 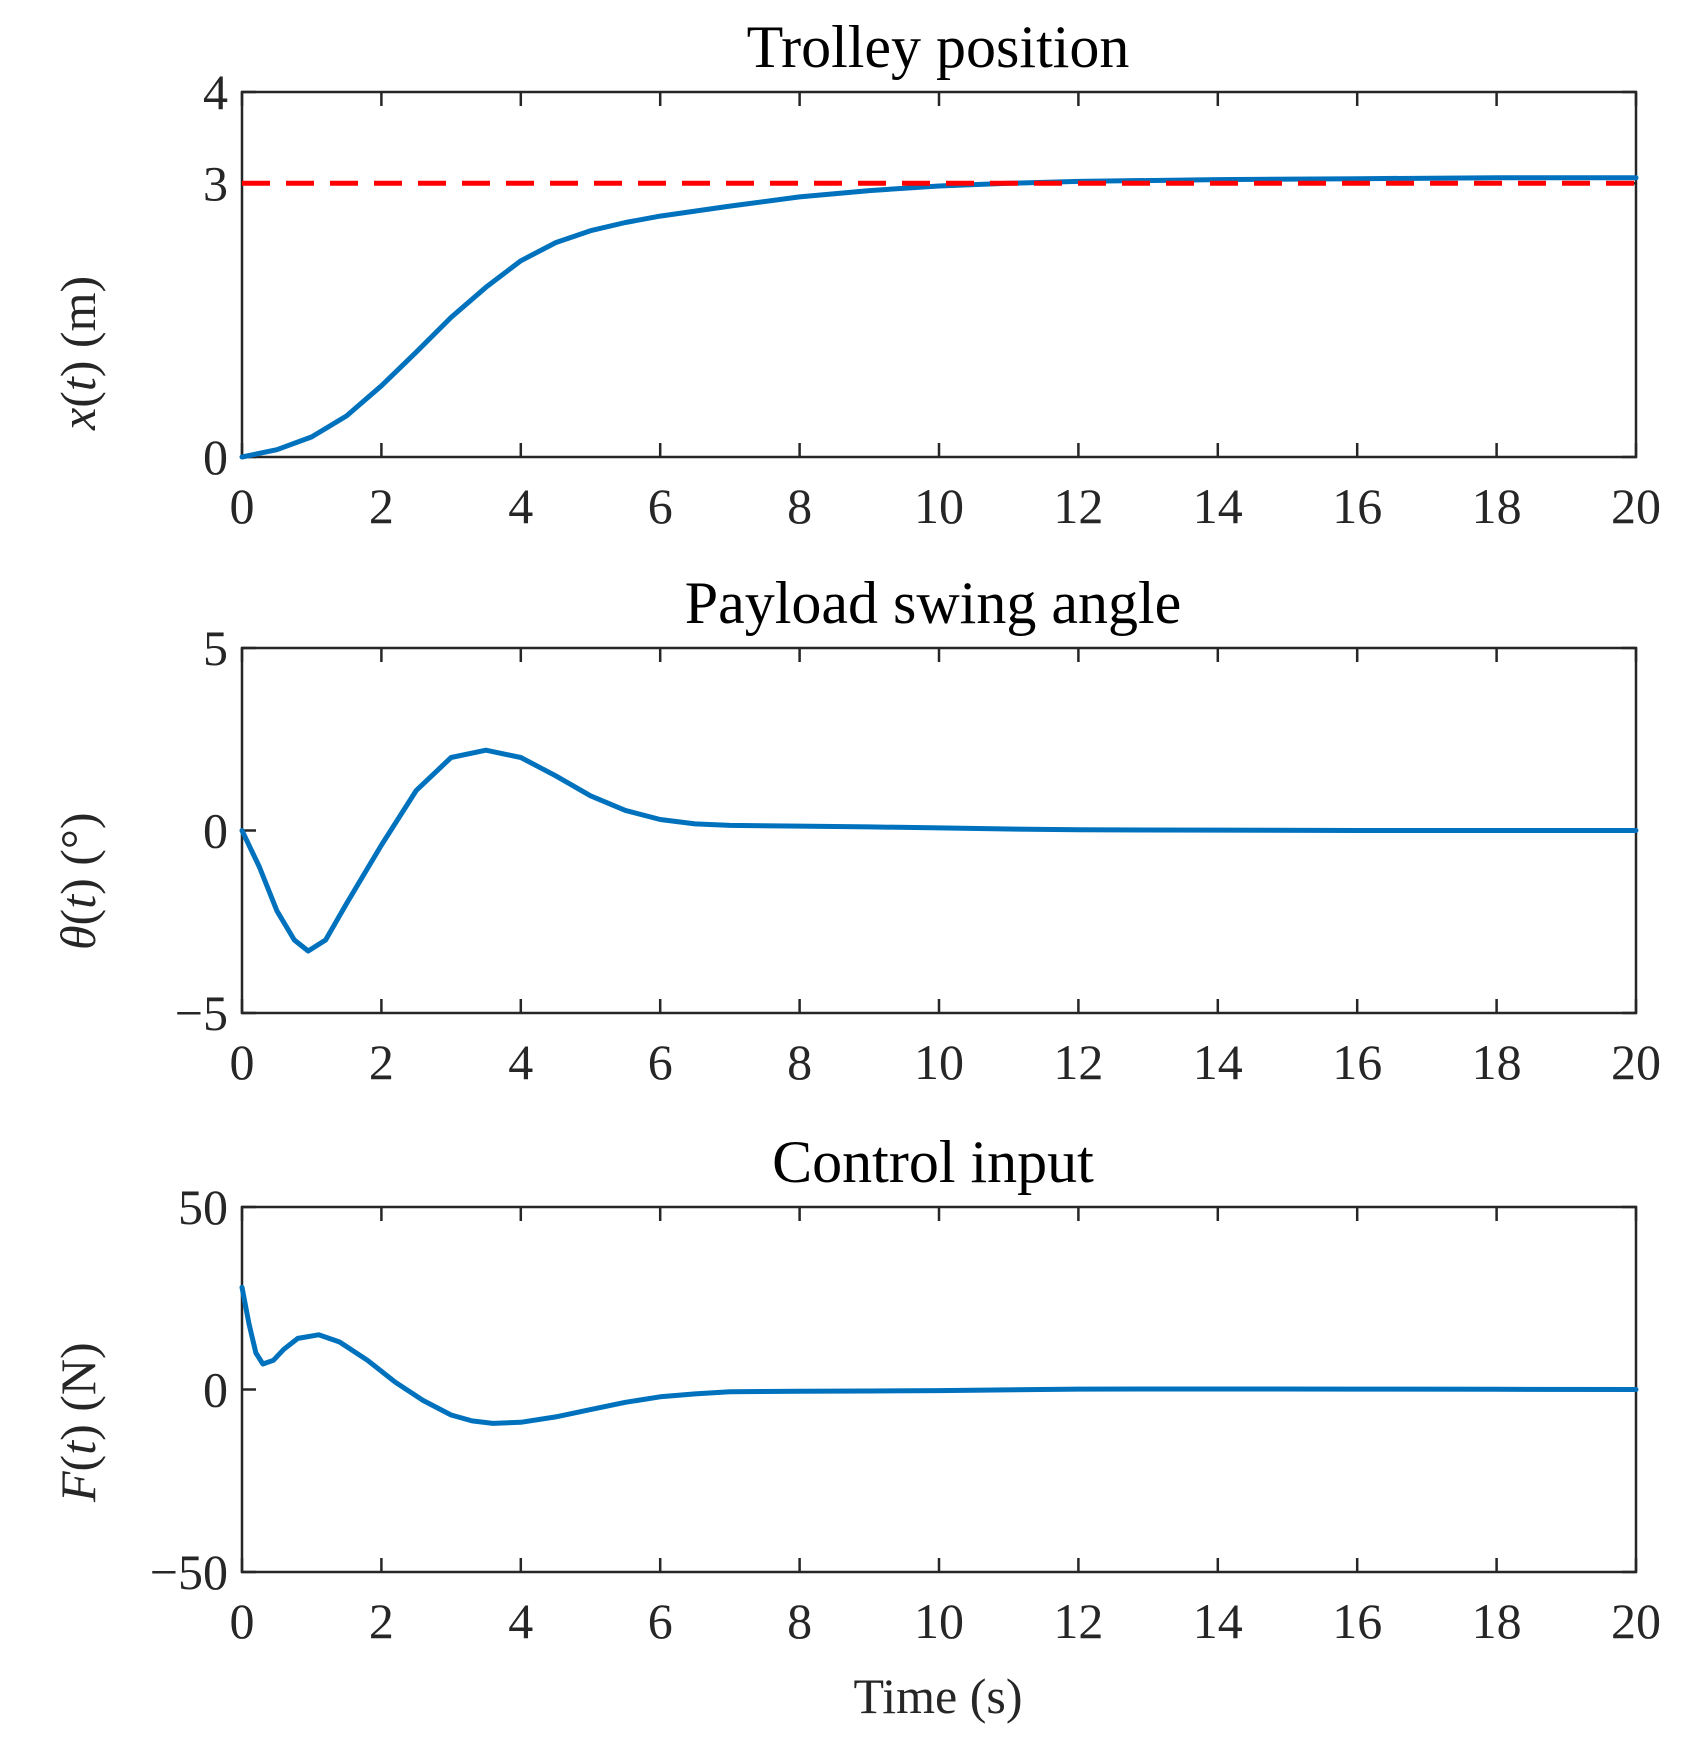 I want to click on series-line-f-t-, so click(x=939, y=1355).